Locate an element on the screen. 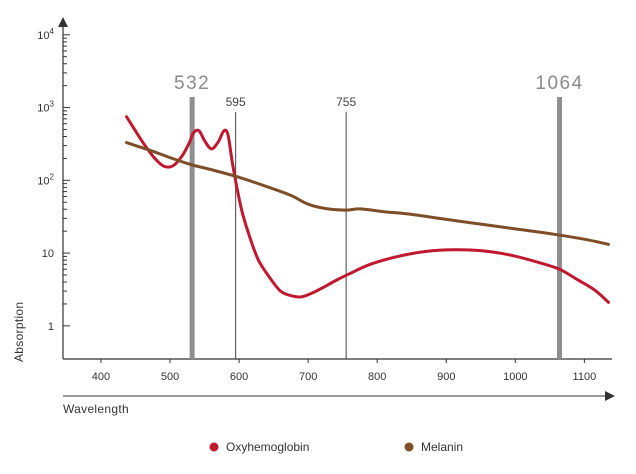 Image resolution: width=636 pixels, height=474 pixels. x-tick-label: 600 is located at coordinates (239, 377).